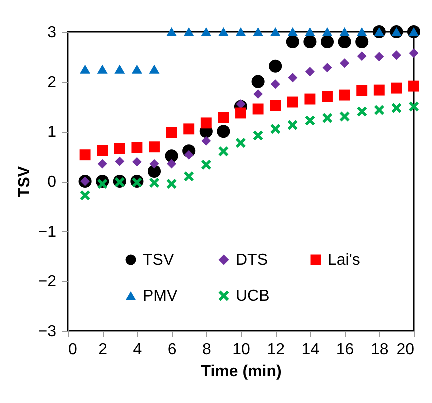  What do you see at coordinates (241, 372) in the screenshot?
I see `x-axis-title: Time (min)` at bounding box center [241, 372].